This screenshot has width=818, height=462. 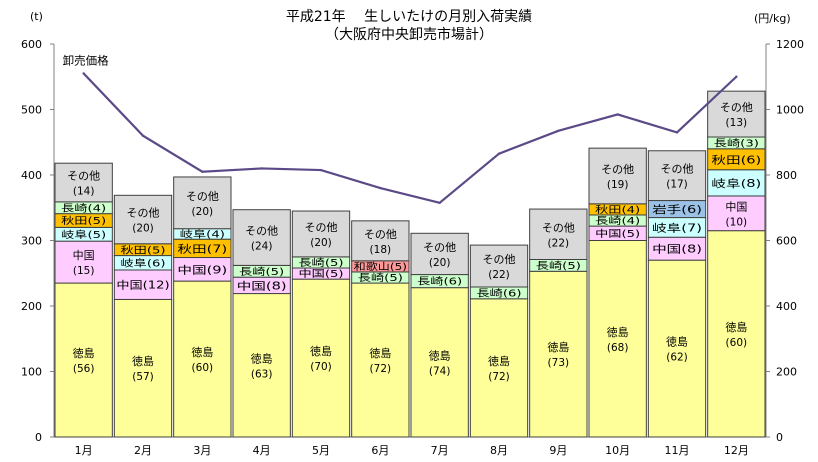 I want to click on x-tick-label: 7月, so click(x=440, y=450).